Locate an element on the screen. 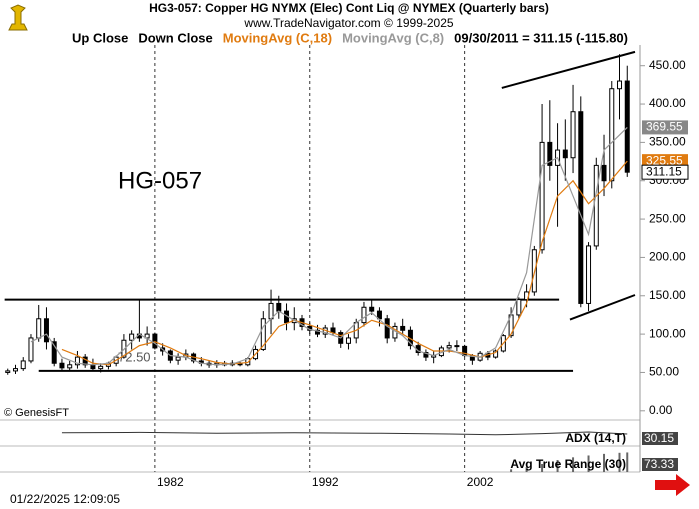  value-box-label: 30.15 is located at coordinates (659, 438).